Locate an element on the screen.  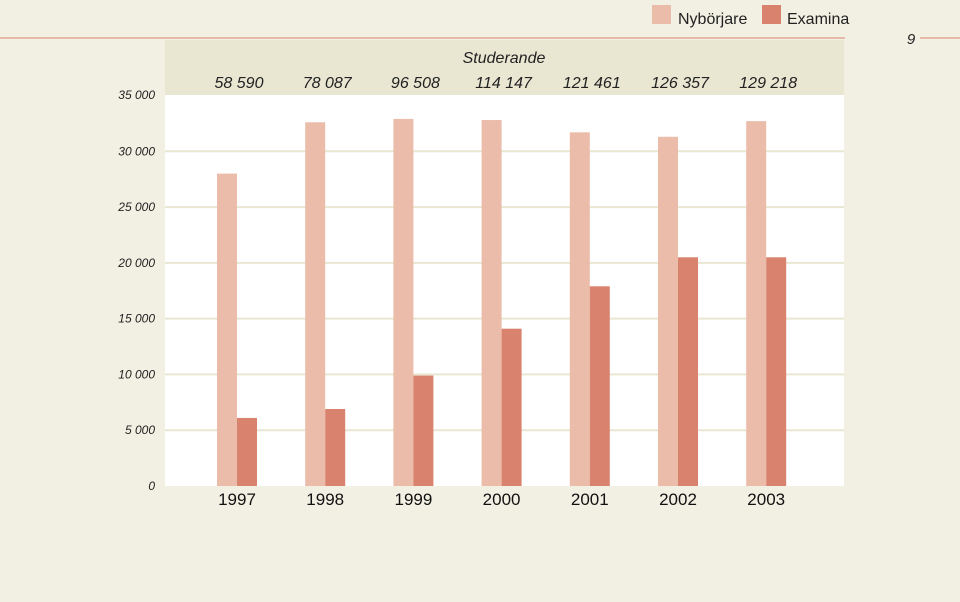
studerande-value: 78 087 is located at coordinates (328, 83).